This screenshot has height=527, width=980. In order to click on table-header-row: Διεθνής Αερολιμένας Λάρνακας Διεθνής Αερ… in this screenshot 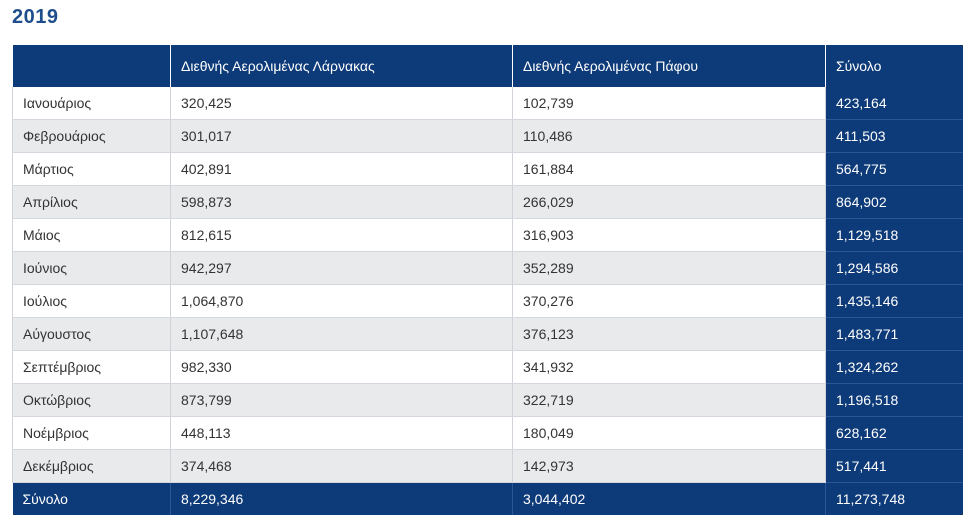, I will do `click(487, 66)`.